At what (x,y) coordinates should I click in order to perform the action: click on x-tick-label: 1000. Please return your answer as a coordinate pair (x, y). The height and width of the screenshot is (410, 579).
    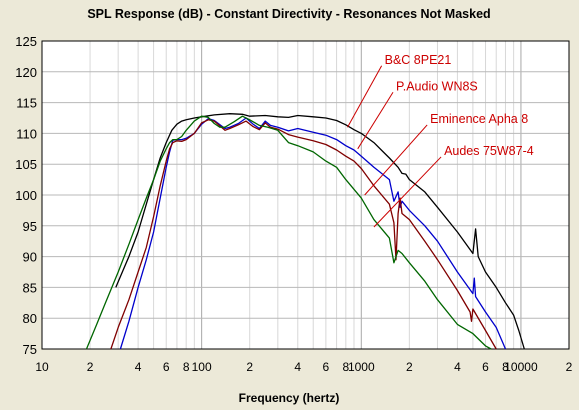
    Looking at the image, I should click on (361, 367).